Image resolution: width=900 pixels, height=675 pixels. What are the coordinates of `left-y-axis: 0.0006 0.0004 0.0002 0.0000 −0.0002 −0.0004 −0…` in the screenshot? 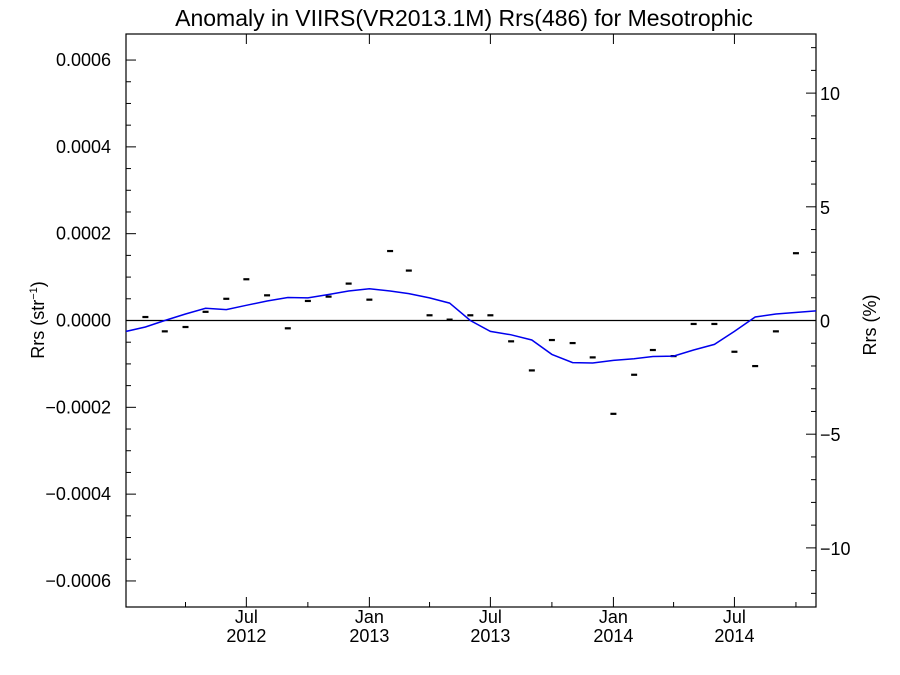 It's located at (90, 320).